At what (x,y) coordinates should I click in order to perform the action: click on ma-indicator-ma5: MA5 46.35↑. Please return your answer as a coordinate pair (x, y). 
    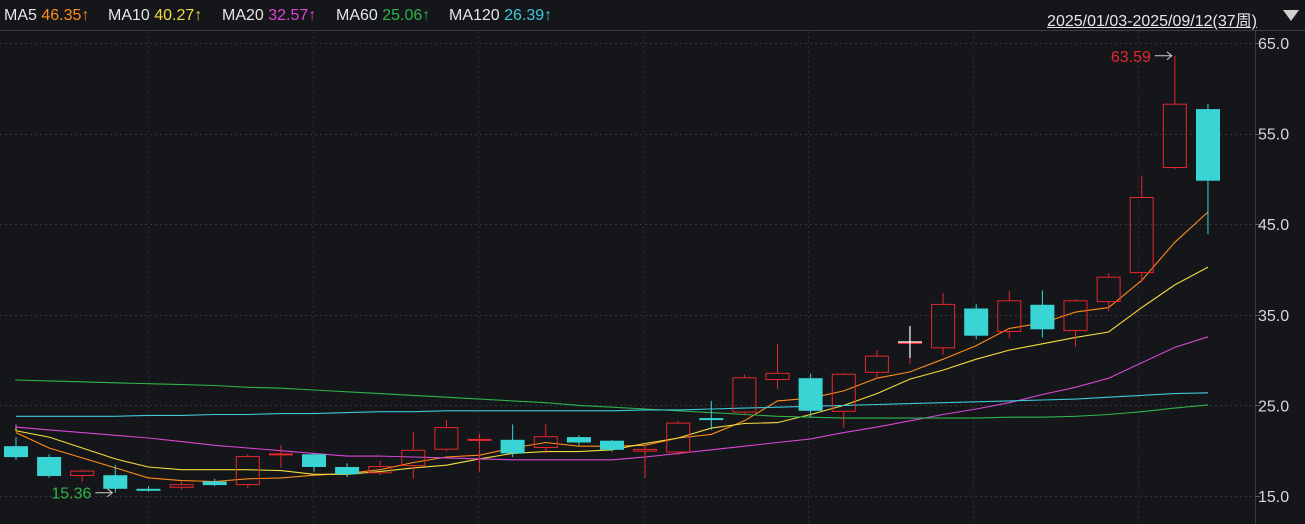
    Looking at the image, I should click on (46, 16).